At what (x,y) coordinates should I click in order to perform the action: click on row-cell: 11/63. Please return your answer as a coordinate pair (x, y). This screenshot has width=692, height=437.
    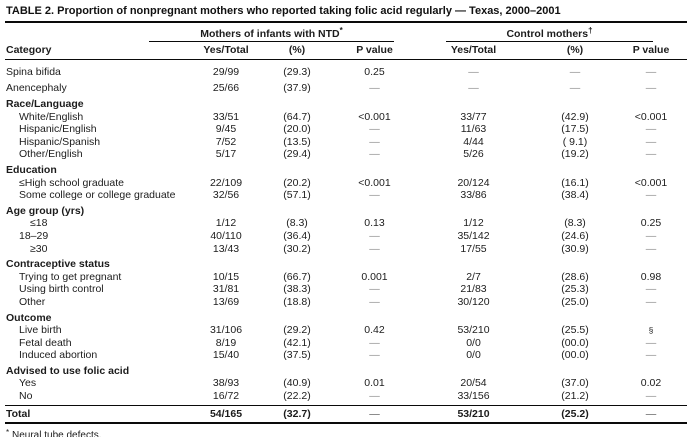
    Looking at the image, I should click on (473, 129).